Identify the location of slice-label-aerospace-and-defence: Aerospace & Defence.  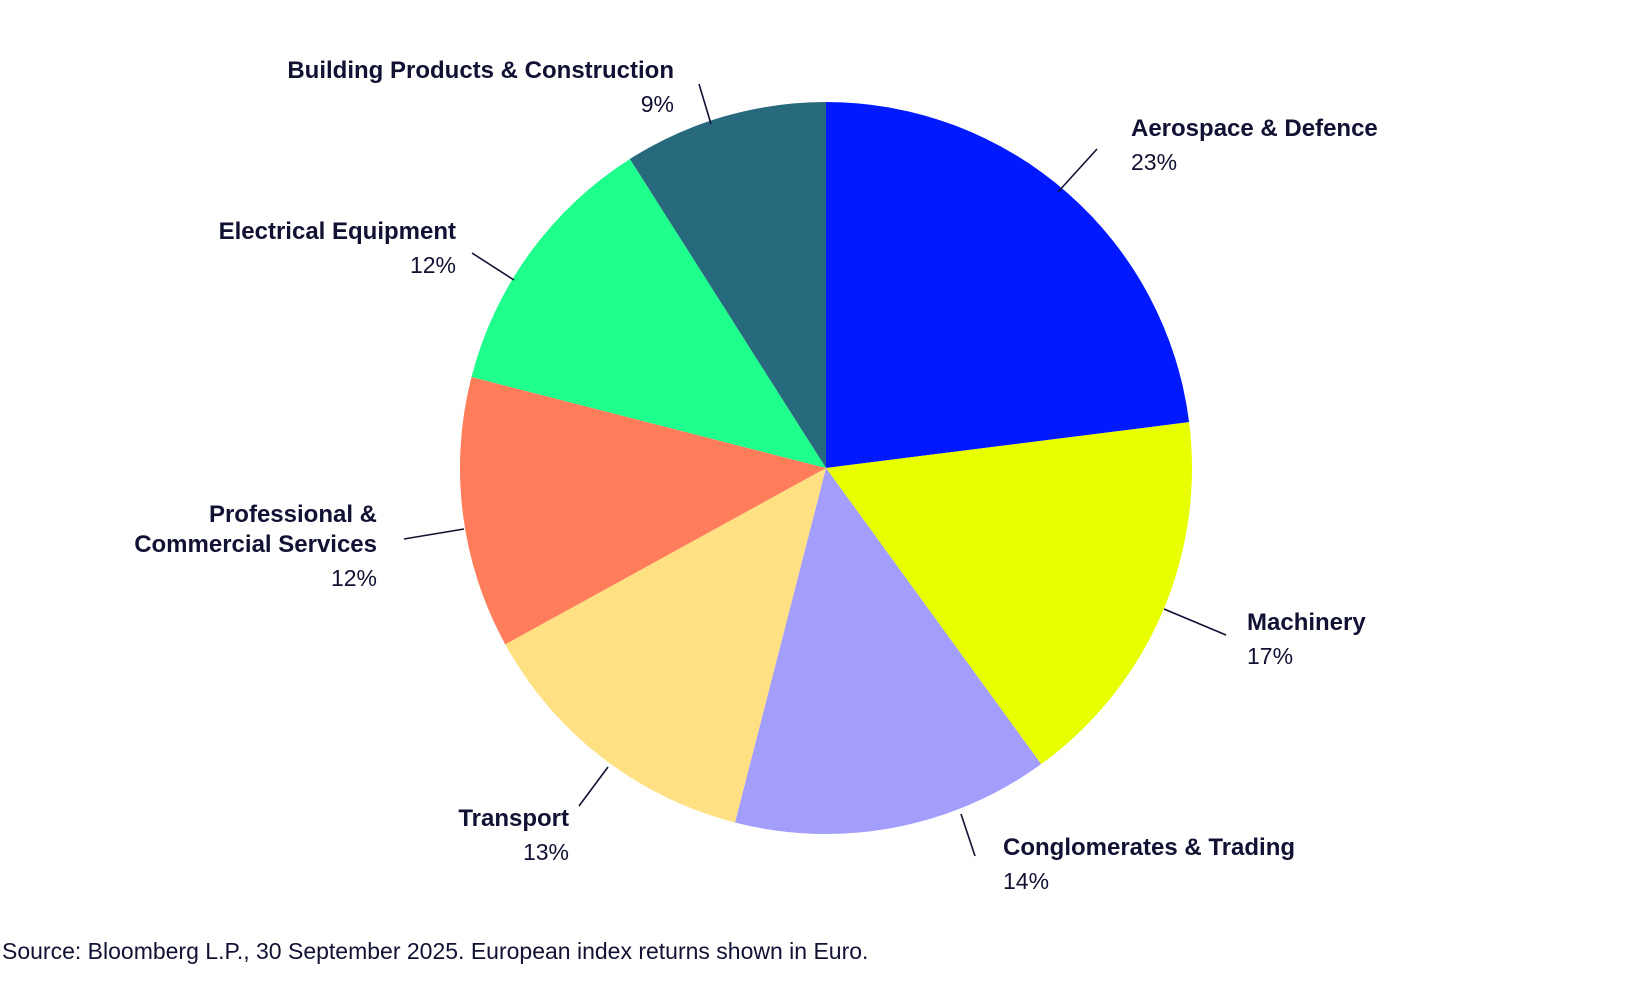
(1254, 128).